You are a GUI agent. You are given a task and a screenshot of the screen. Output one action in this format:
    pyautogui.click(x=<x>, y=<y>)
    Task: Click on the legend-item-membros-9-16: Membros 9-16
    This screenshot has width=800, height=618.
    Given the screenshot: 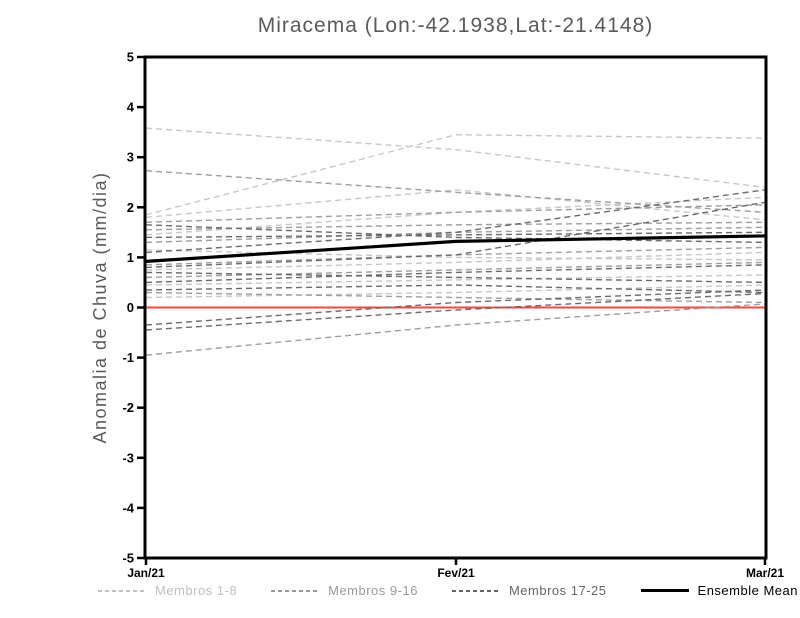 What is the action you would take?
    pyautogui.click(x=344, y=590)
    